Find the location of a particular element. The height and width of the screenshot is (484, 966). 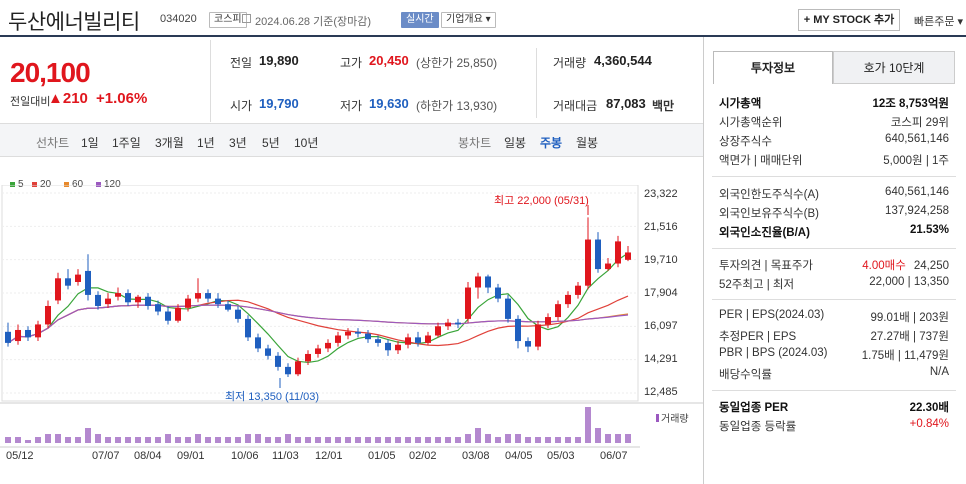

info-value: 27.27배 | 737원 is located at coordinates (909, 337).